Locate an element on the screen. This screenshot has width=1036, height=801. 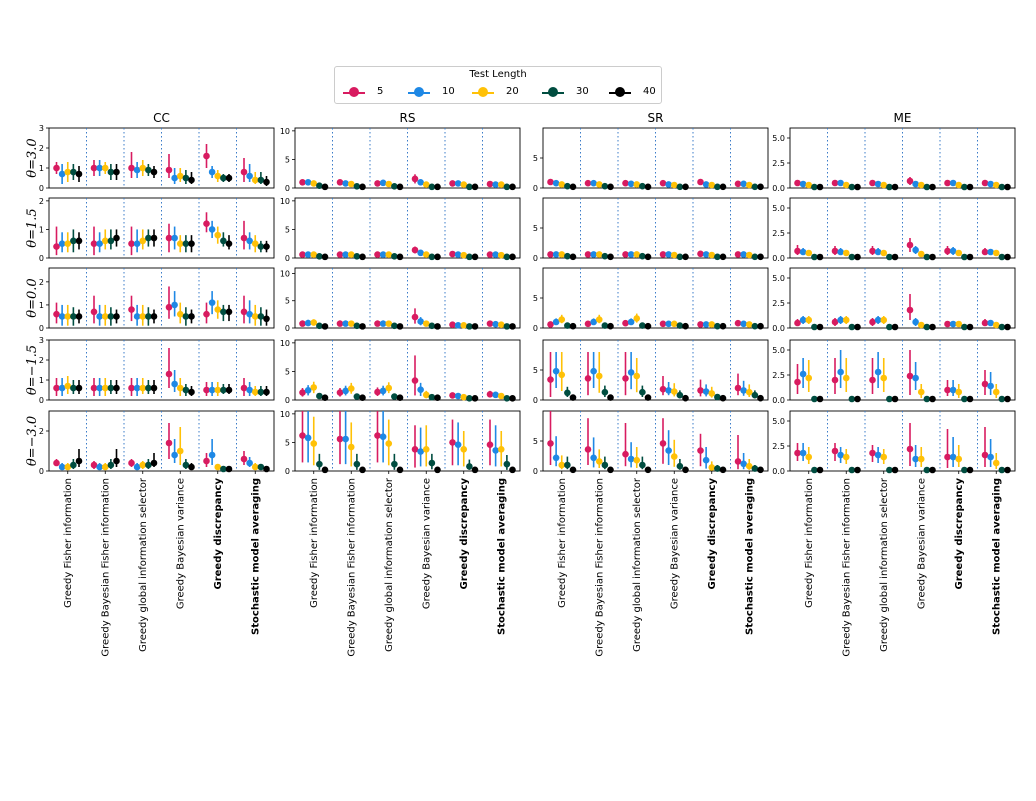
panel: 0 1 2 is located at coordinates (157, 300).